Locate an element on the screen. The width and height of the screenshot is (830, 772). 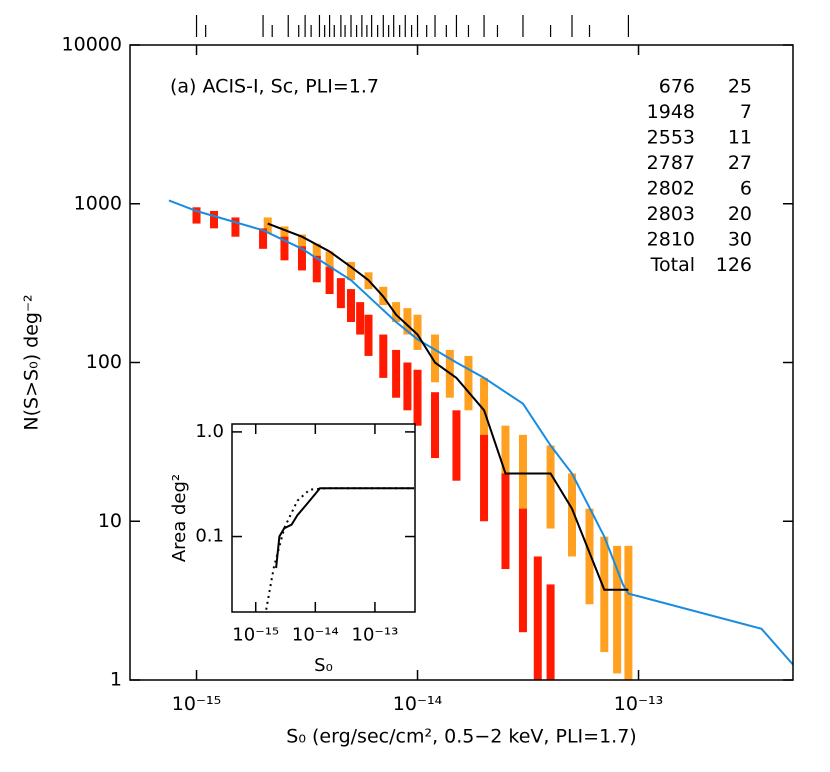
plot-area is located at coordinates (339, 548).